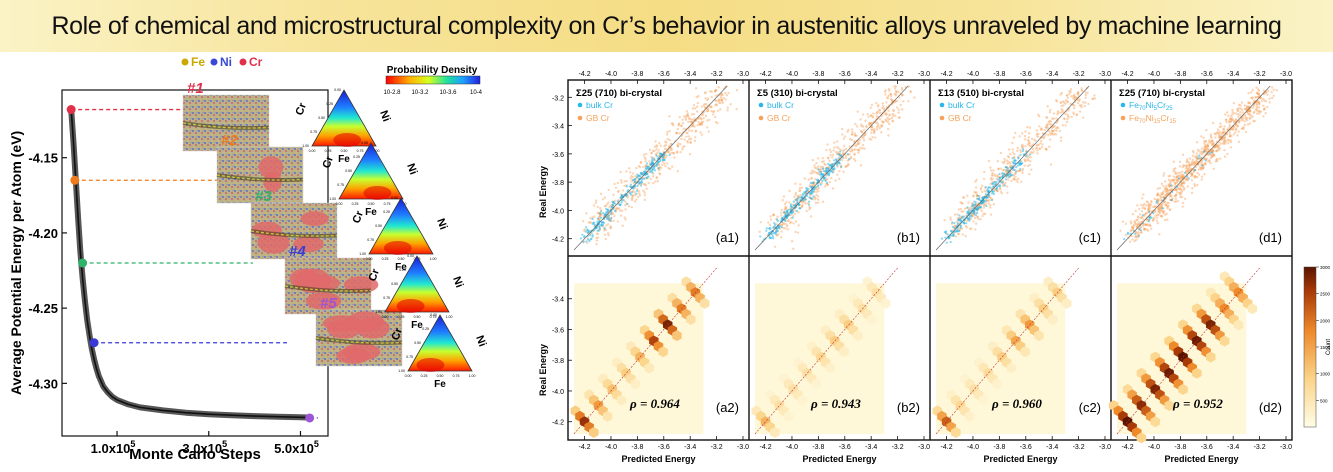 The image size is (1333, 472). What do you see at coordinates (908, 407) in the screenshot?
I see `heatmap-panel-label: (b2)` at bounding box center [908, 407].